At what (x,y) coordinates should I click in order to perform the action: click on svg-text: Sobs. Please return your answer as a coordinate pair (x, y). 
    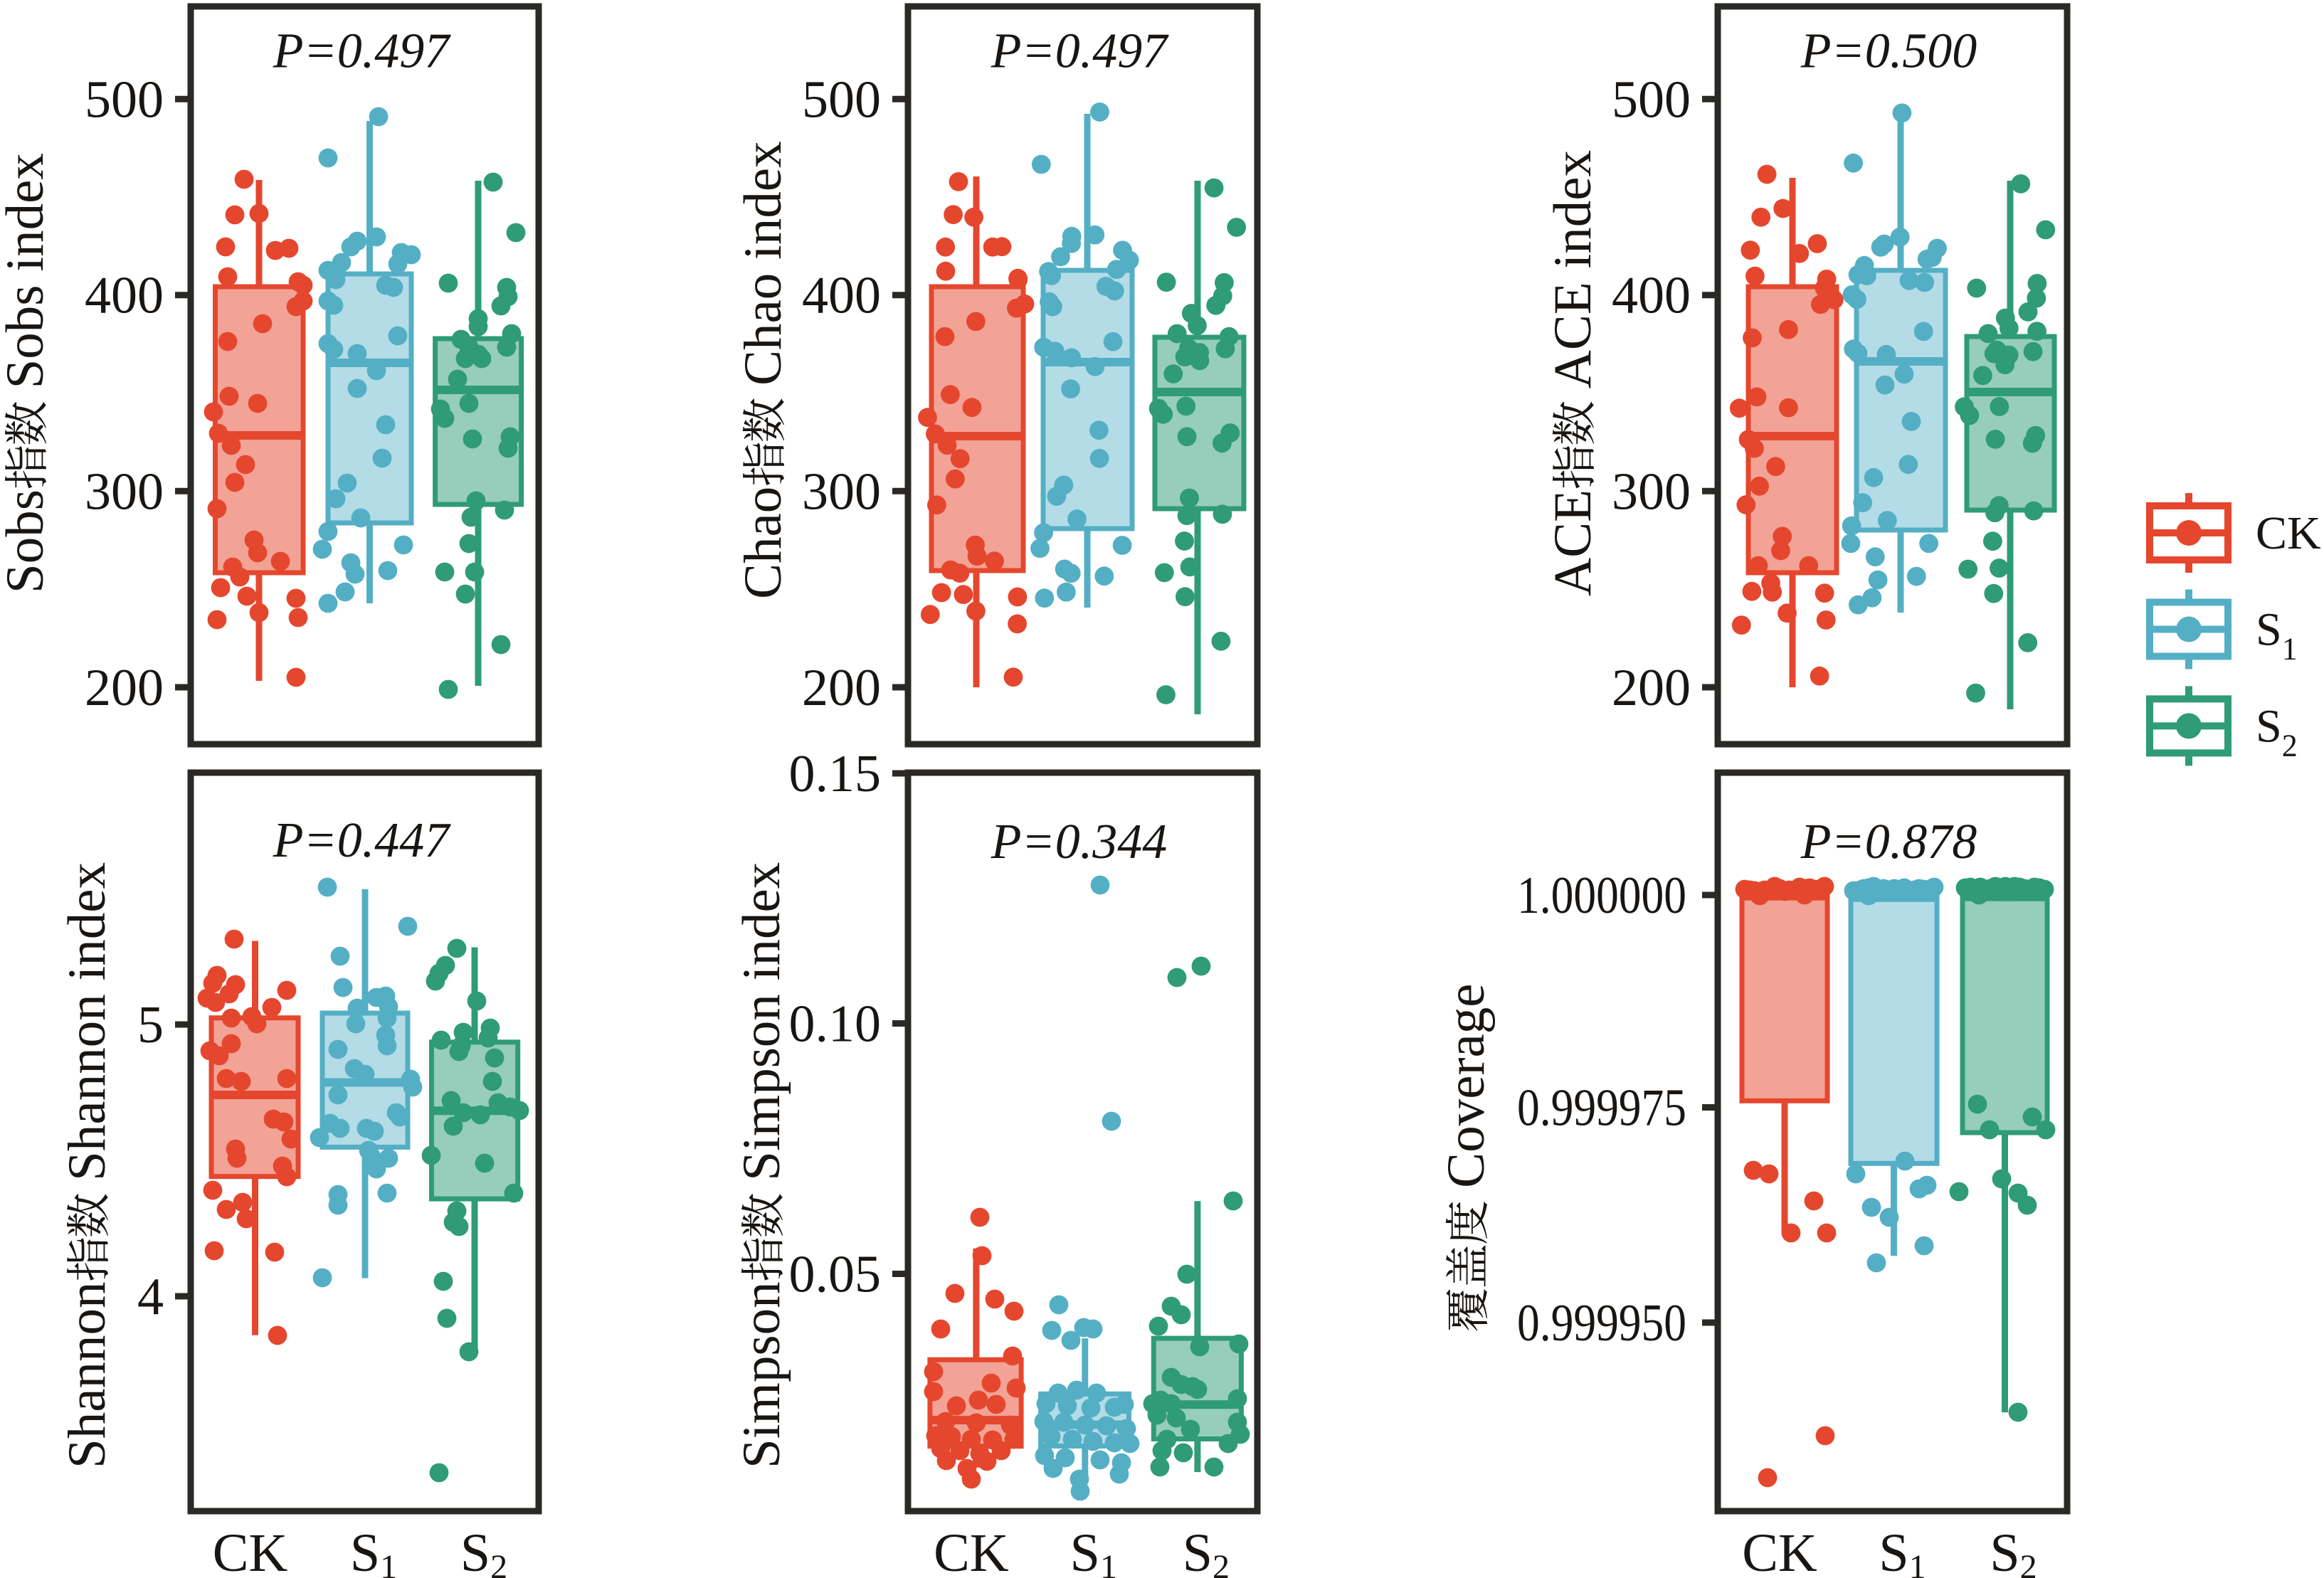
    Looking at the image, I should click on (27, 541).